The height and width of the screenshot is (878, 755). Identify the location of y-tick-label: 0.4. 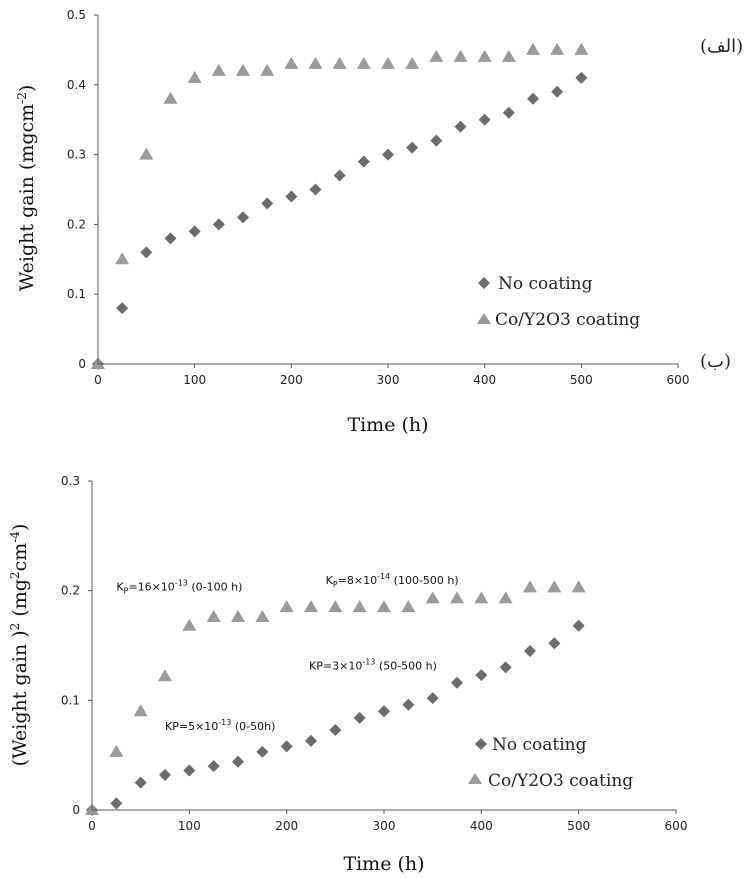
(76, 85).